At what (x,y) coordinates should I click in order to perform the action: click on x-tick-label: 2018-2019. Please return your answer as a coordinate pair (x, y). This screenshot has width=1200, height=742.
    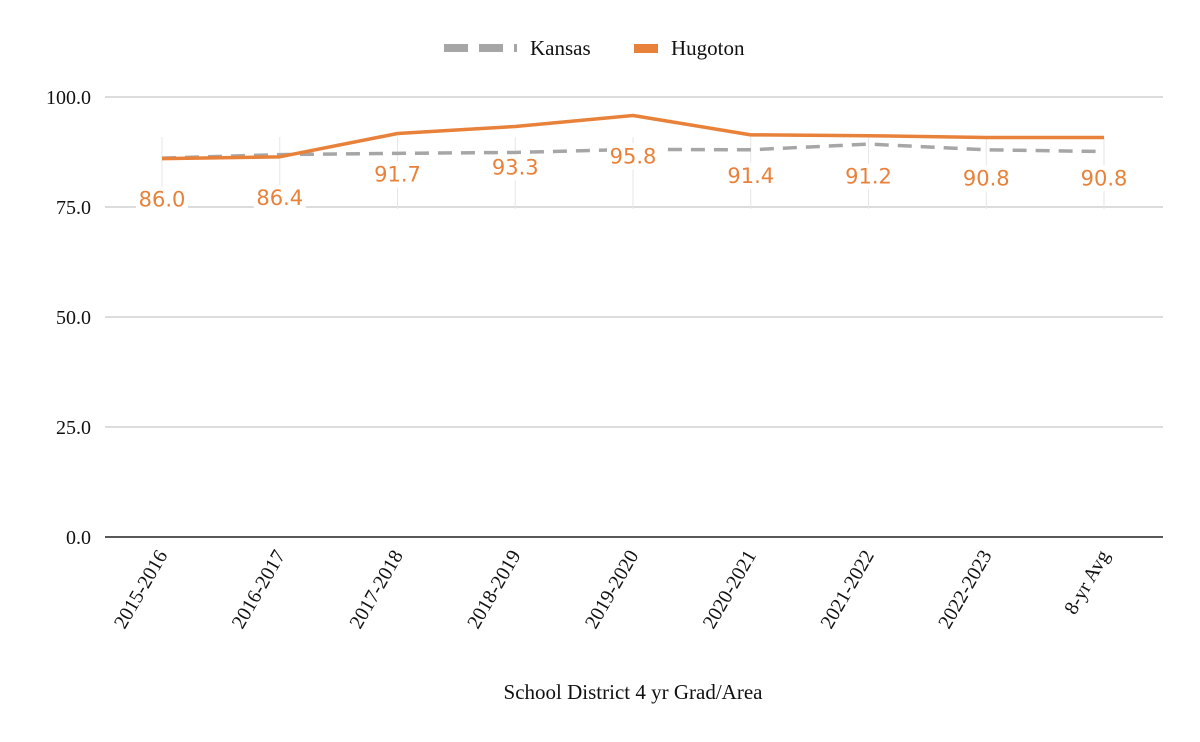
    Looking at the image, I should click on (494, 590).